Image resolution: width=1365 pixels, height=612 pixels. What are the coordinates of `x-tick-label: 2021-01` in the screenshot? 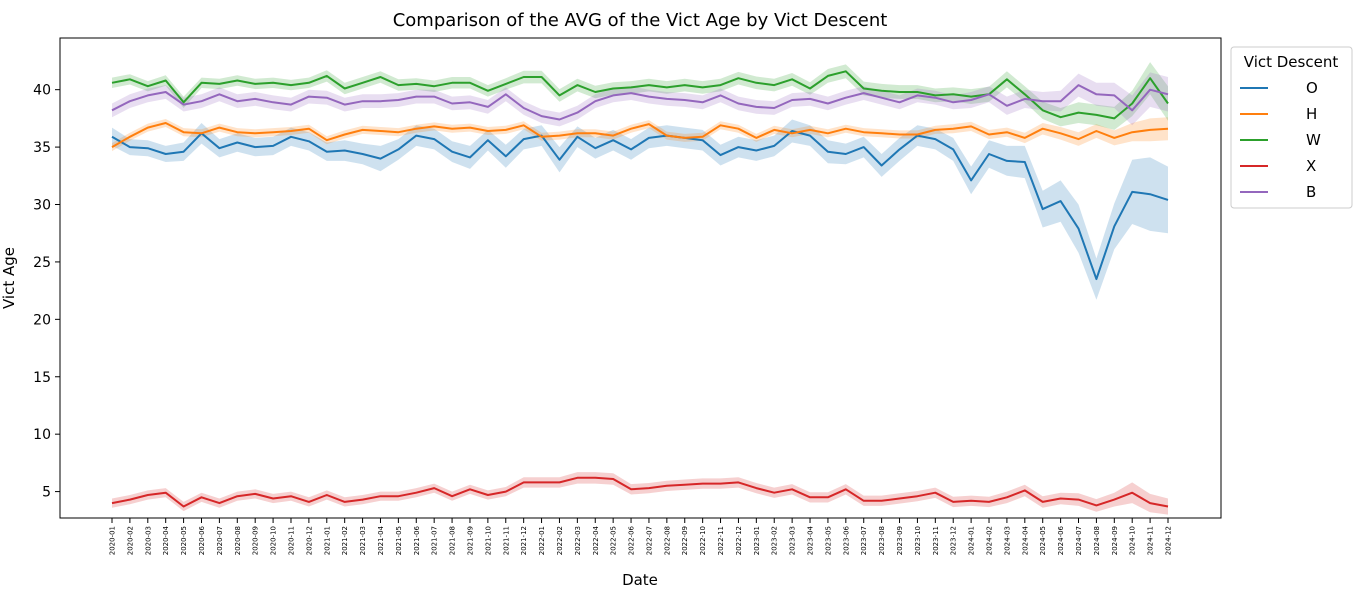 It's located at (327, 540).